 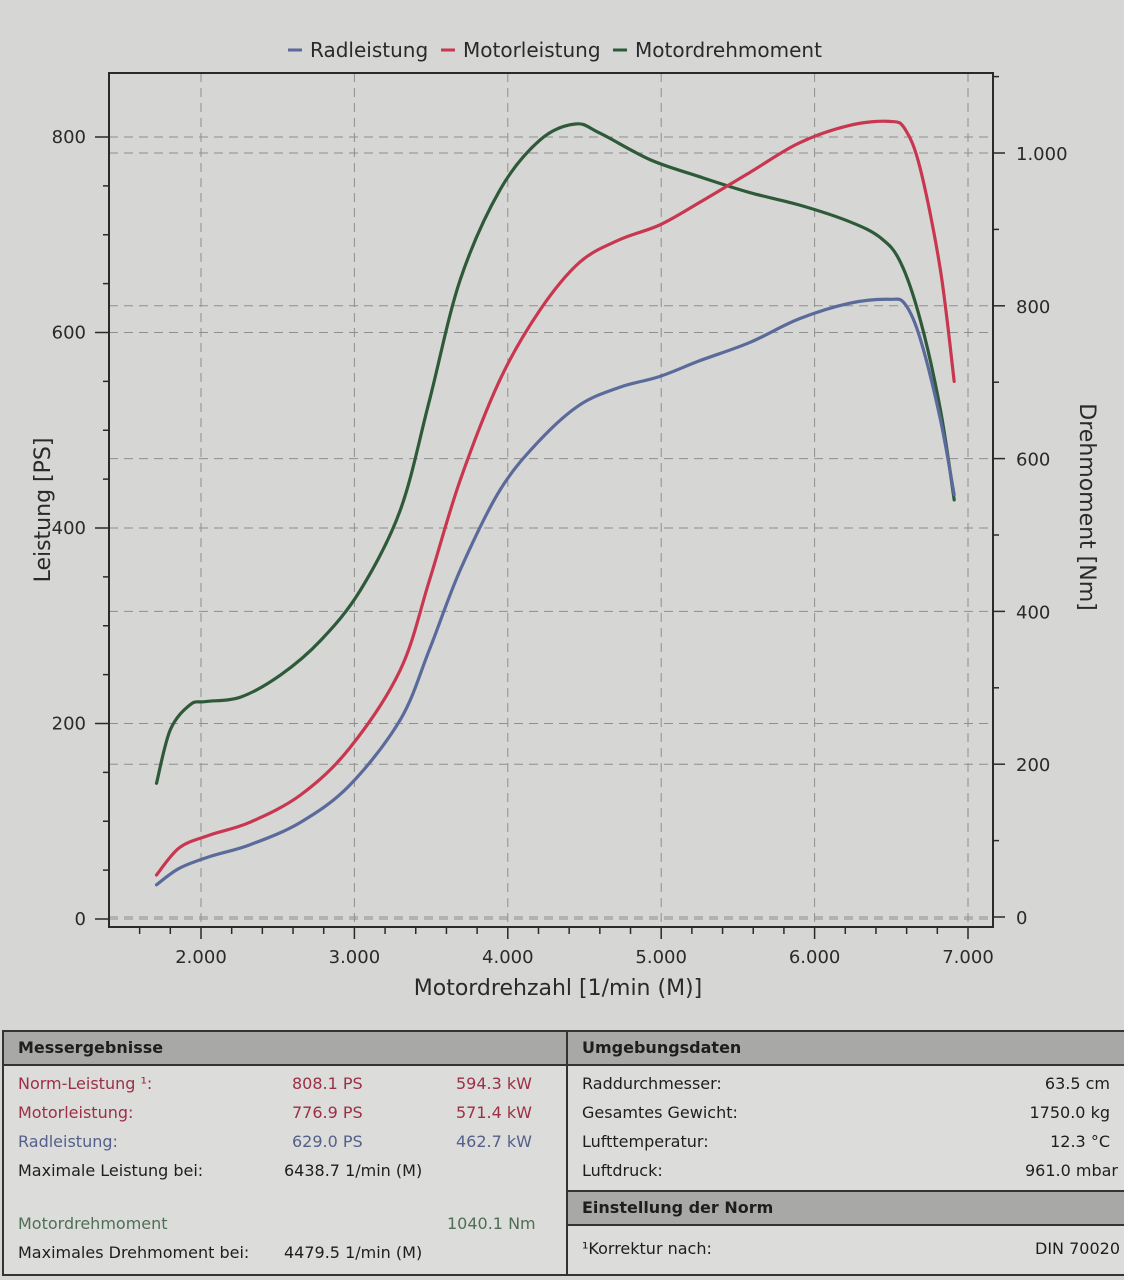 I want to click on y2-tick-label: 800, so click(x=1033, y=307).